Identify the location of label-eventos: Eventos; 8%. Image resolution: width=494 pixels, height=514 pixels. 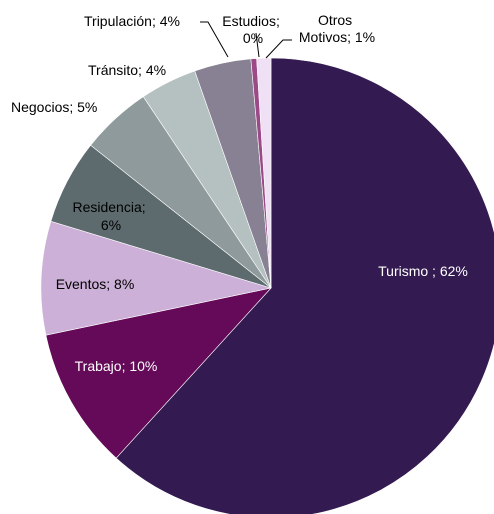
(95, 284).